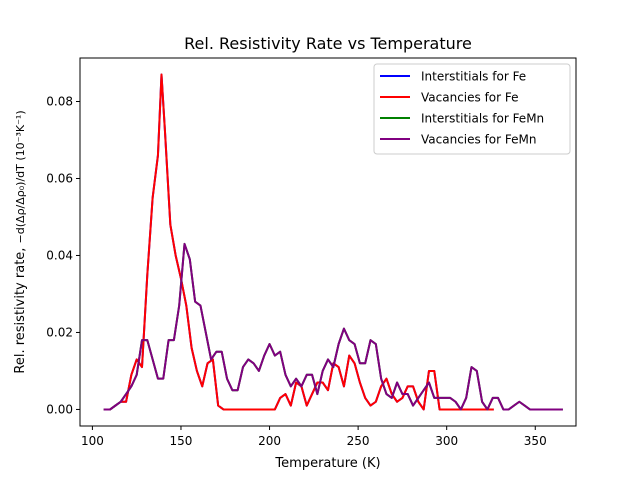 Image resolution: width=640 pixels, height=480 pixels. What do you see at coordinates (59, 178) in the screenshot?
I see `y-tick-label: 0.06` at bounding box center [59, 178].